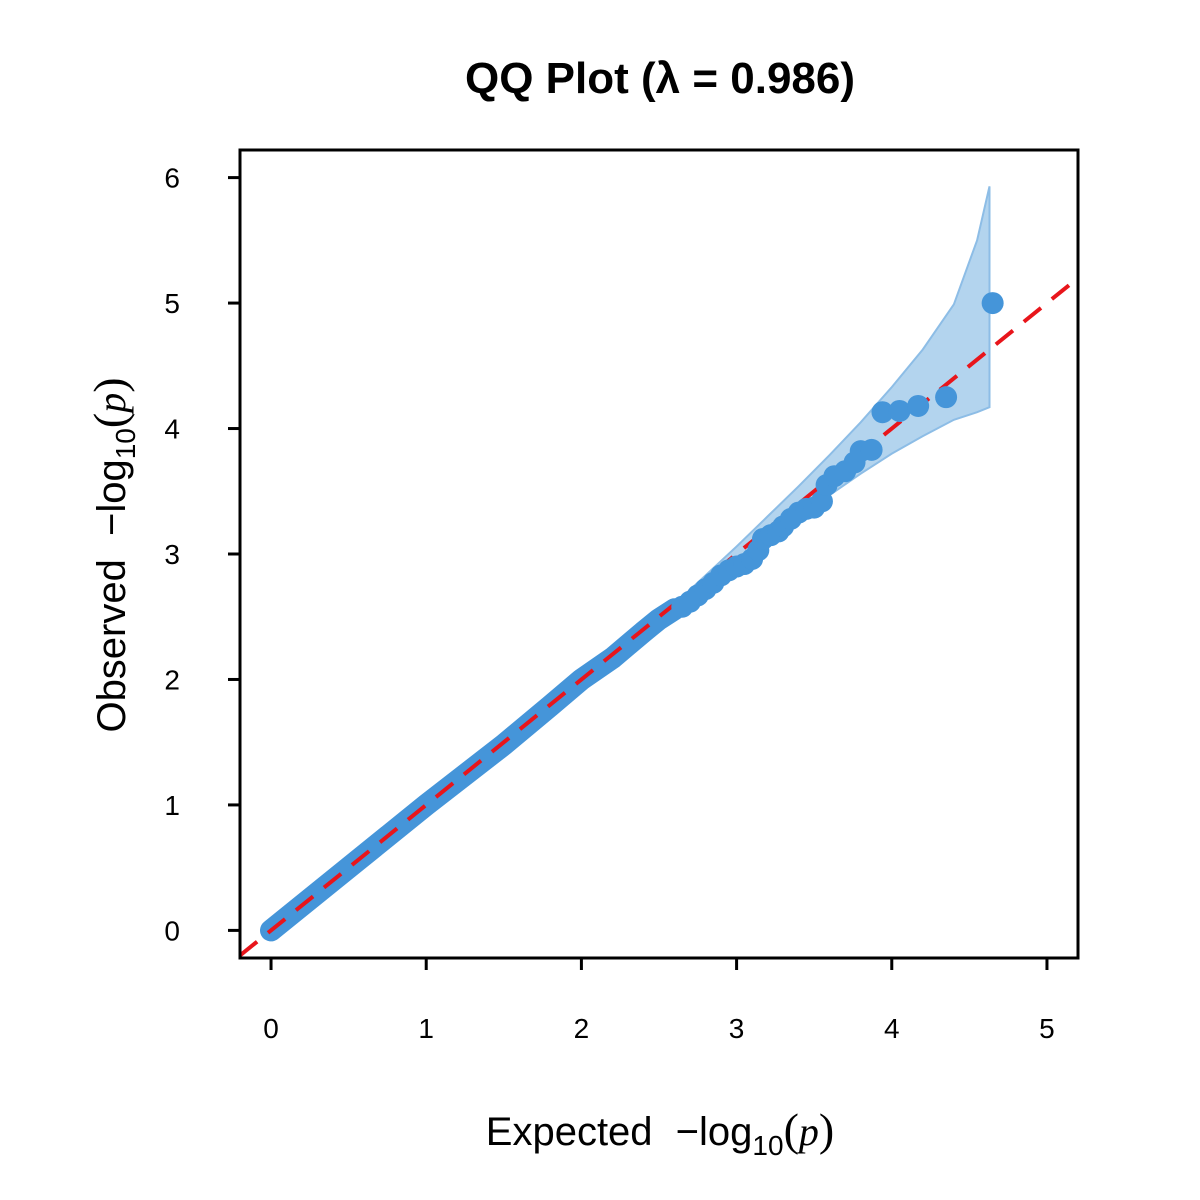 The image size is (1200, 1200). What do you see at coordinates (109, 420) in the screenshot?
I see `y-axis-title-open: (` at bounding box center [109, 420].